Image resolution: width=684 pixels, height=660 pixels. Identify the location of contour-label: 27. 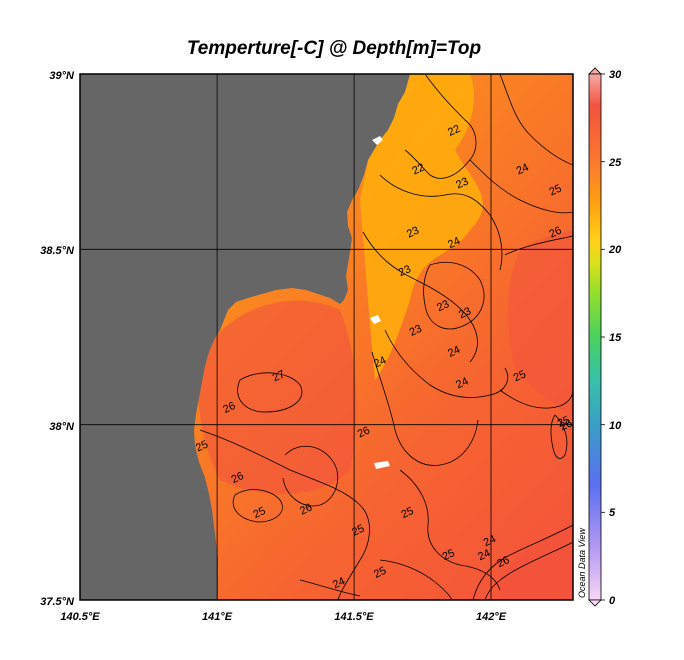
(279, 376).